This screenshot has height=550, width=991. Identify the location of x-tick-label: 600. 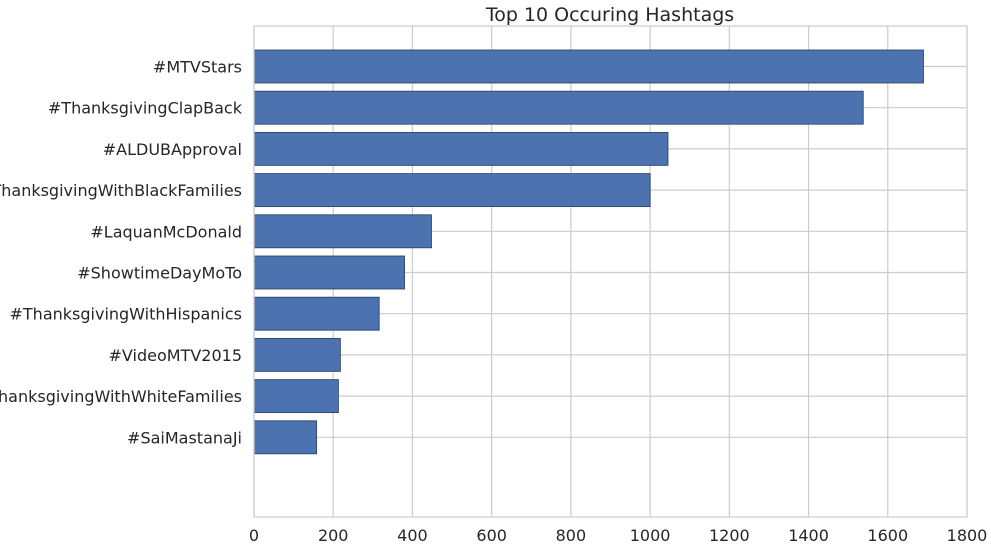
(491, 535).